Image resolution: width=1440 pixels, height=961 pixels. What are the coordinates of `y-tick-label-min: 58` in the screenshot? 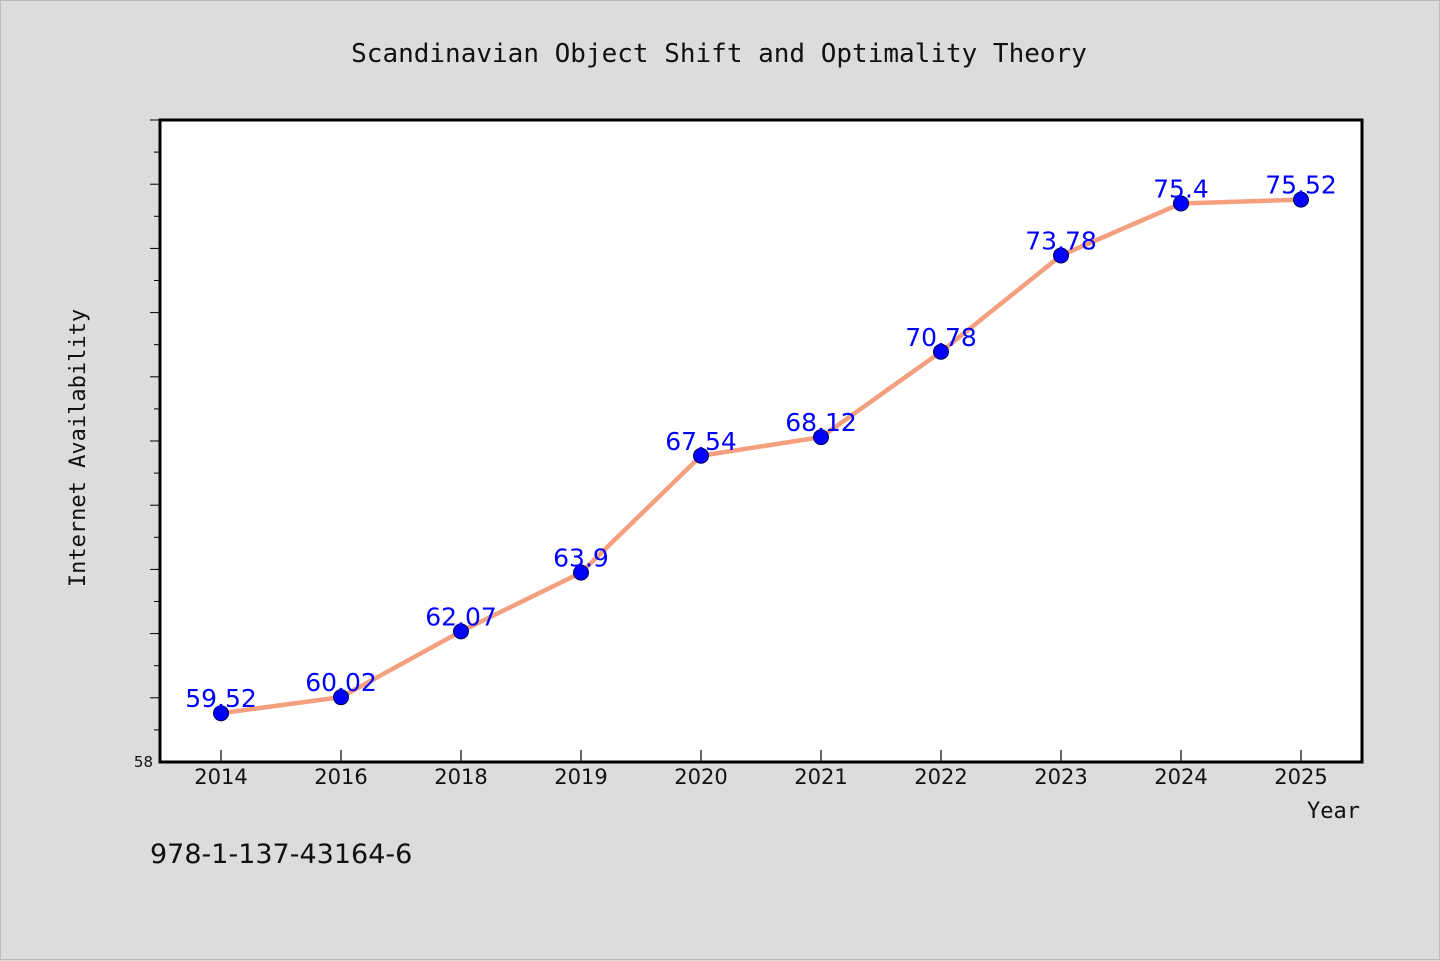 It's located at (143, 762).